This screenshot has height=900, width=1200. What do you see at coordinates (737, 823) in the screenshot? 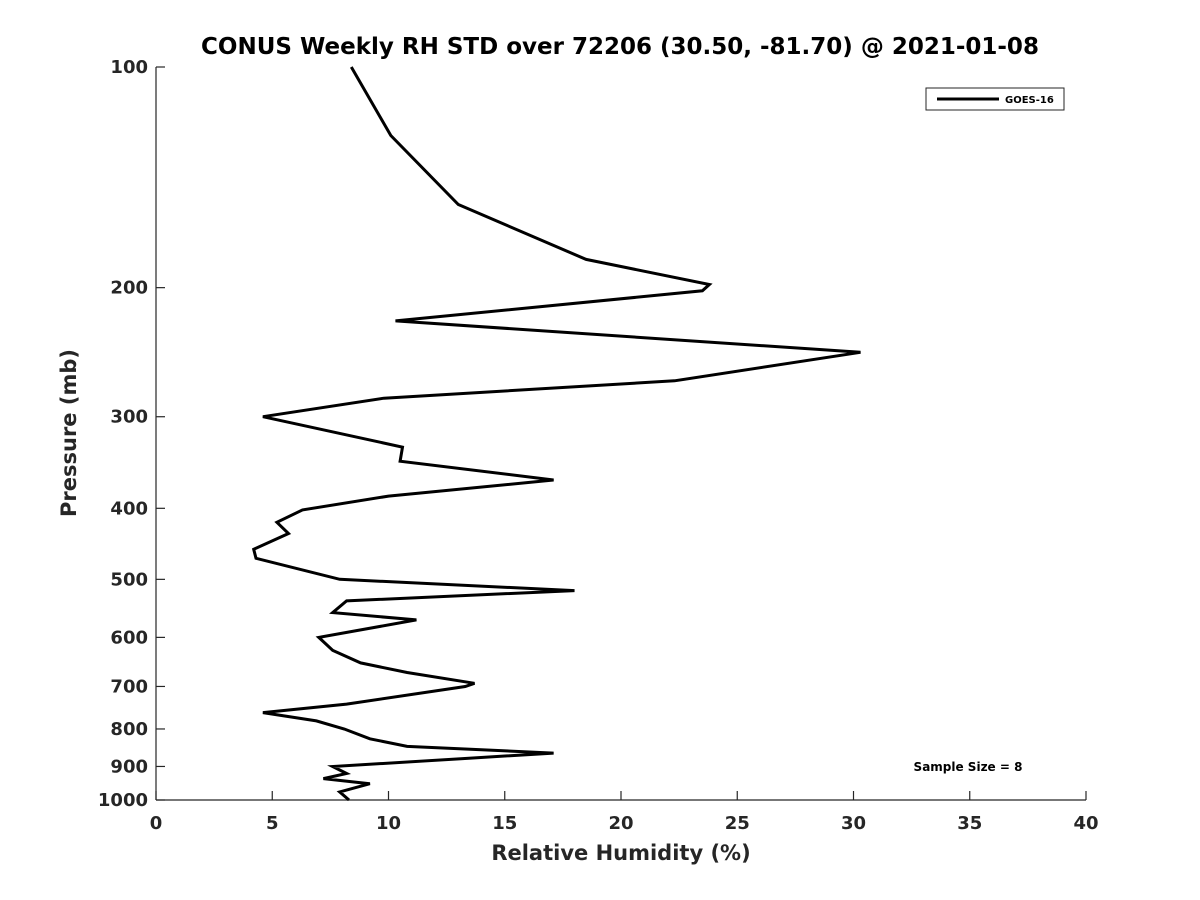
I see `x-tick-label: 25` at bounding box center [737, 823].